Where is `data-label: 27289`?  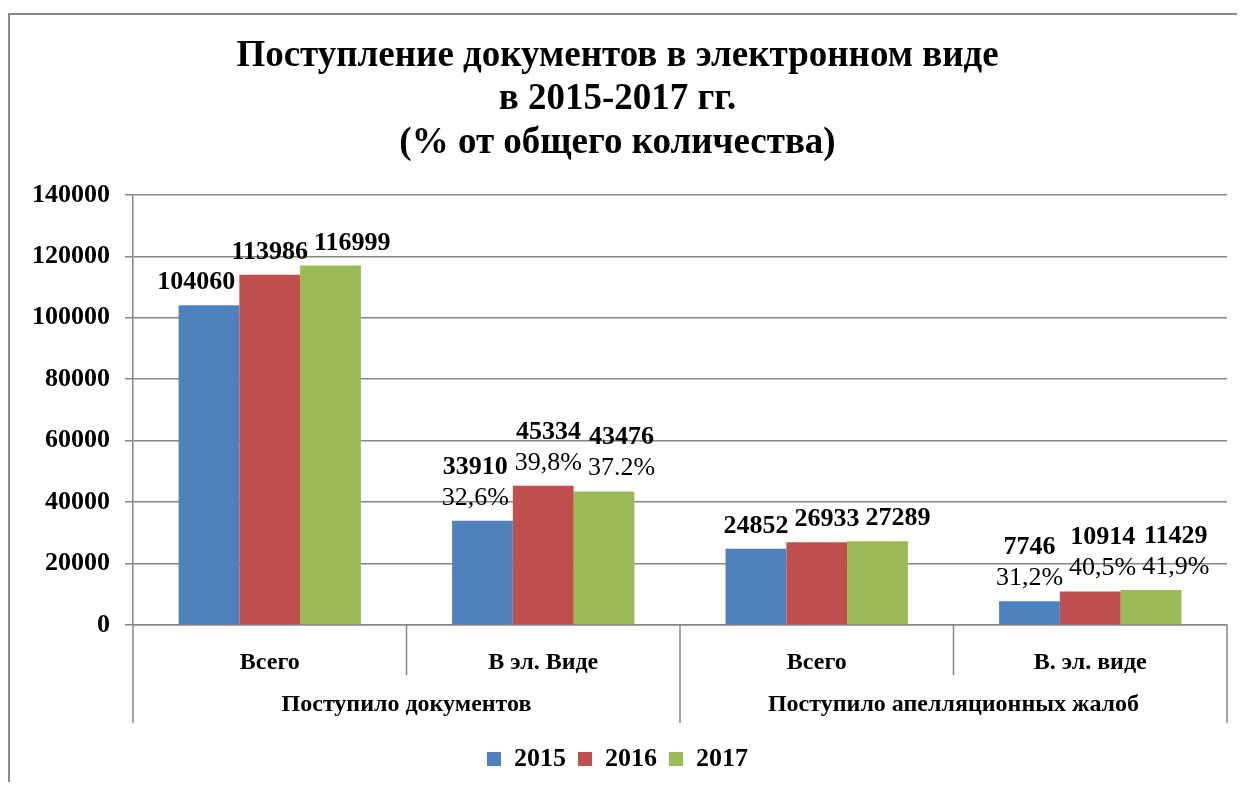
data-label: 27289 is located at coordinates (898, 517).